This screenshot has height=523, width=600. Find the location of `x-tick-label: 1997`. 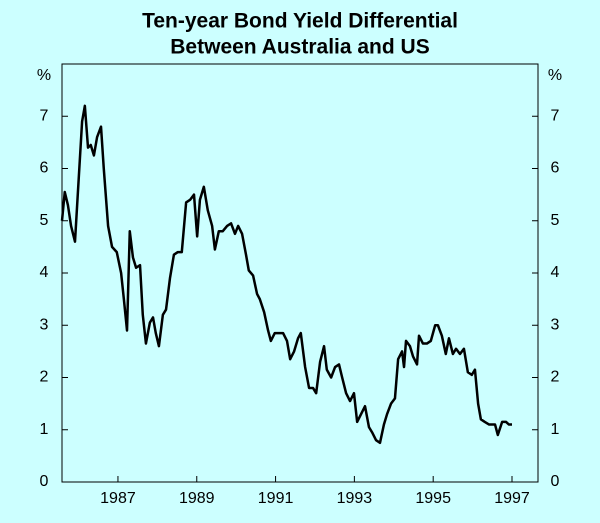

x-tick-label: 1997 is located at coordinates (512, 498).